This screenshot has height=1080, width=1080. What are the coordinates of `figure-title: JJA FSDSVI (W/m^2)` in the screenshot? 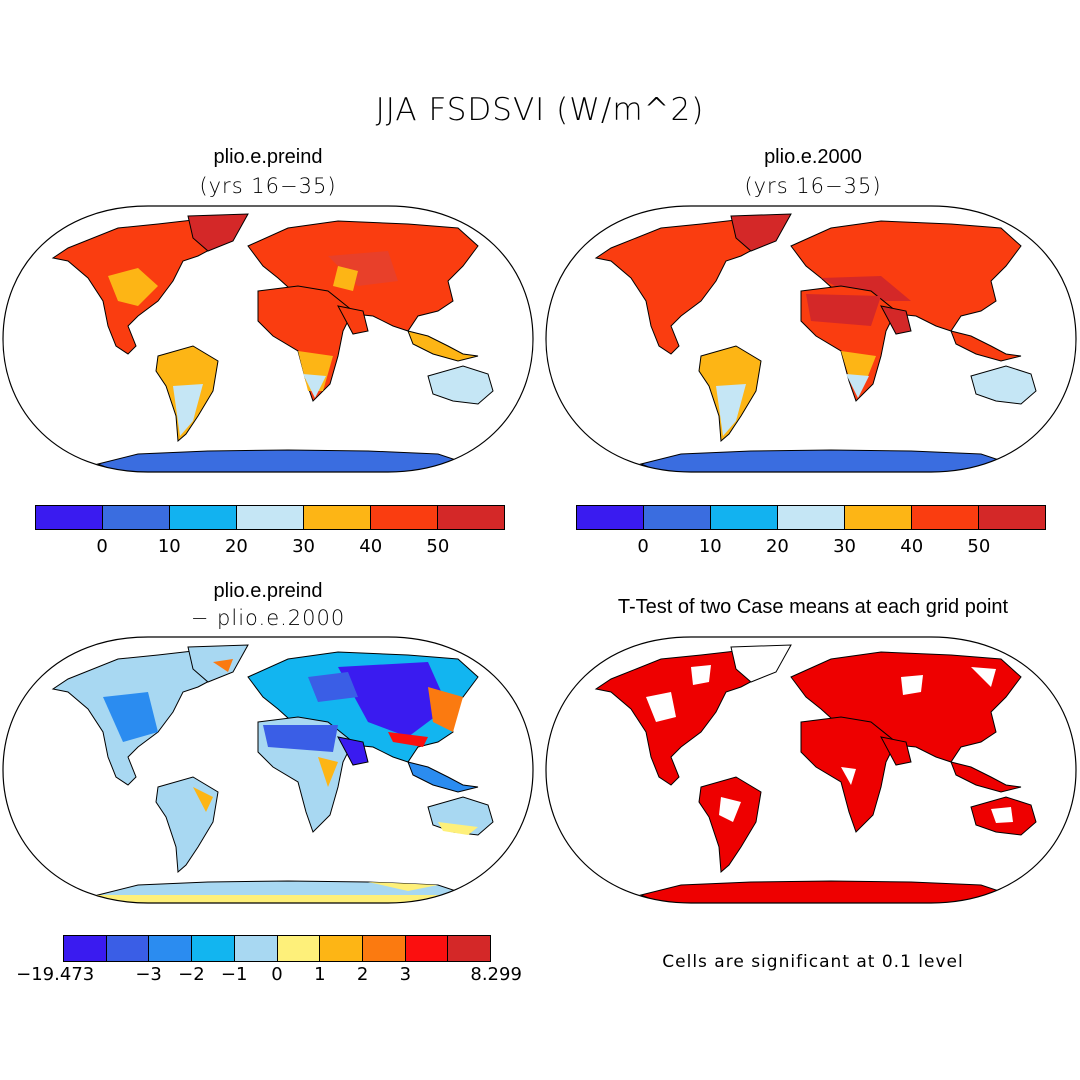 It's located at (540, 110).